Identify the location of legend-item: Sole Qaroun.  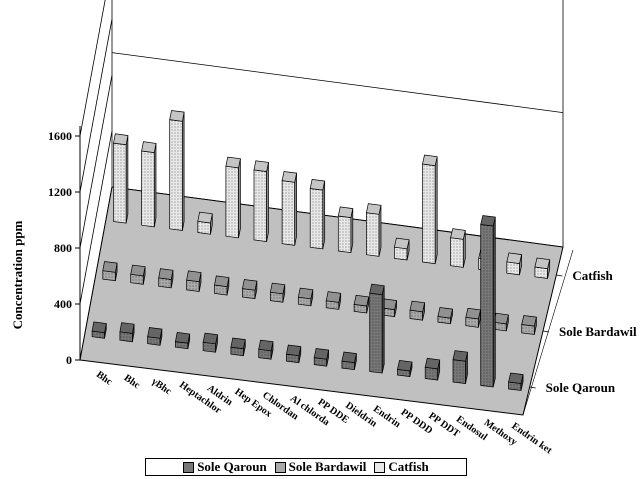
(225, 467).